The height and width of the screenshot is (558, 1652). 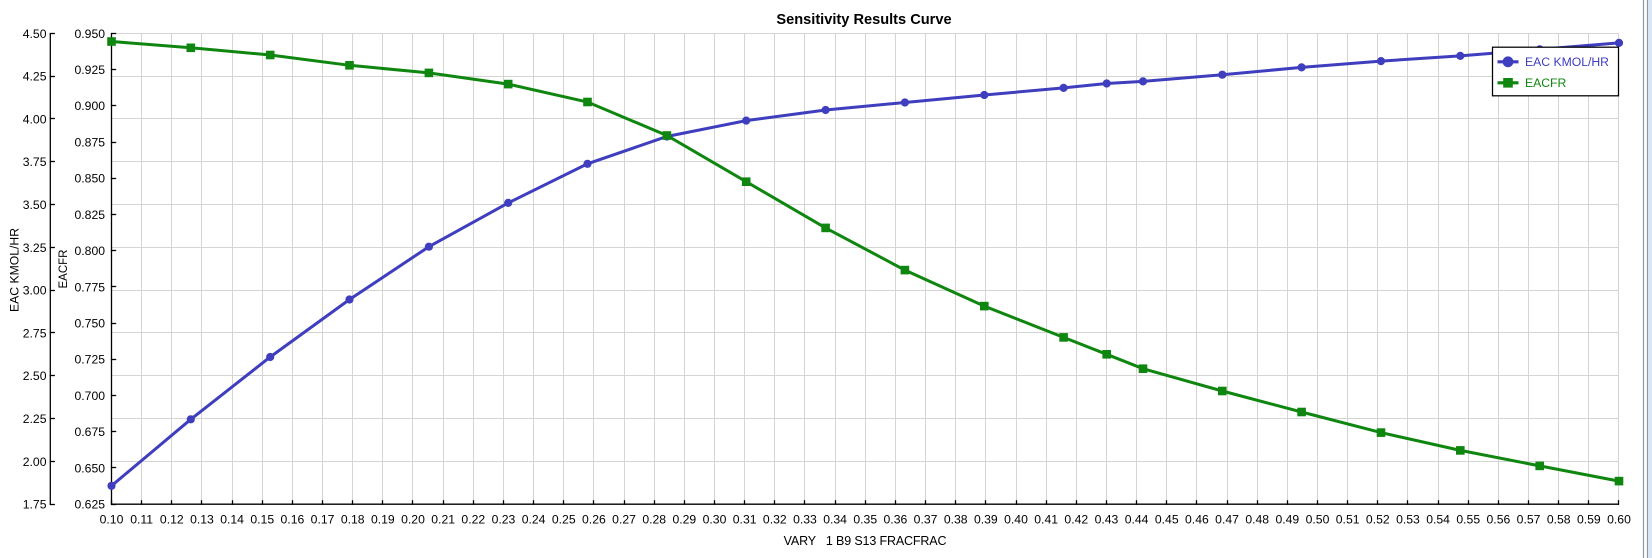 What do you see at coordinates (1589, 520) in the screenshot?
I see `svg-text: 0.59` at bounding box center [1589, 520].